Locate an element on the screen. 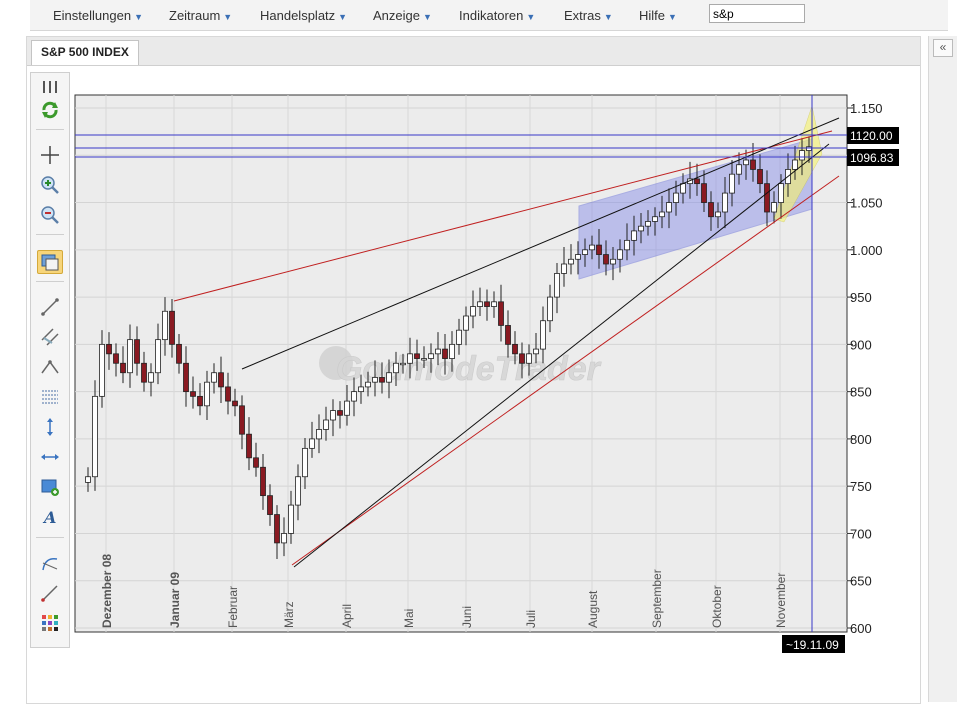 The width and height of the screenshot is (964, 706). tab-strip: S&P 500 INDEX is located at coordinates (473, 51).